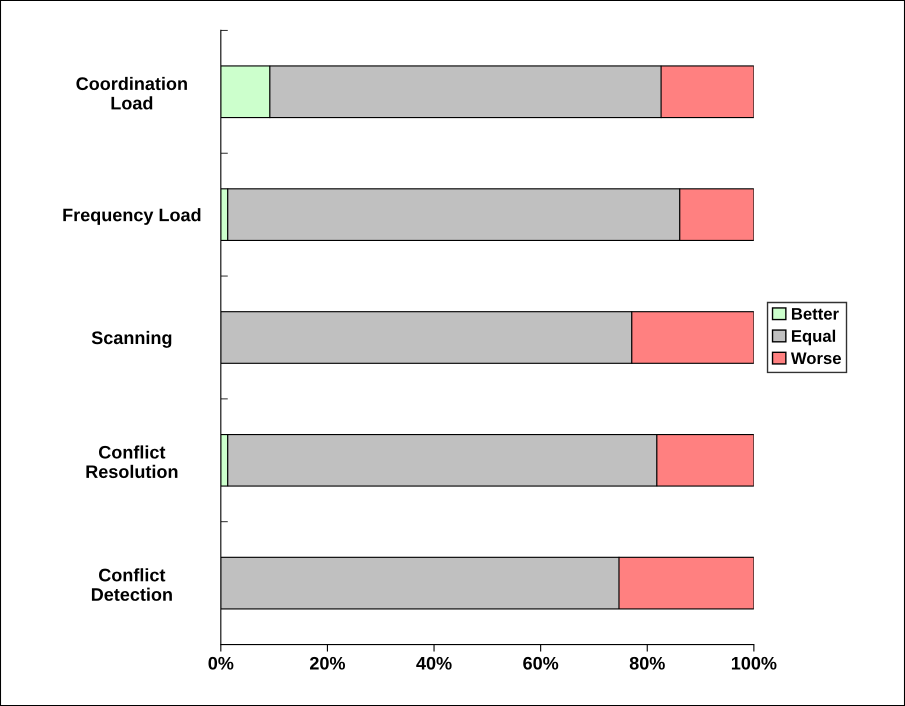 The height and width of the screenshot is (706, 905). I want to click on y-tick-label: Conflict Resolution, so click(132, 461).